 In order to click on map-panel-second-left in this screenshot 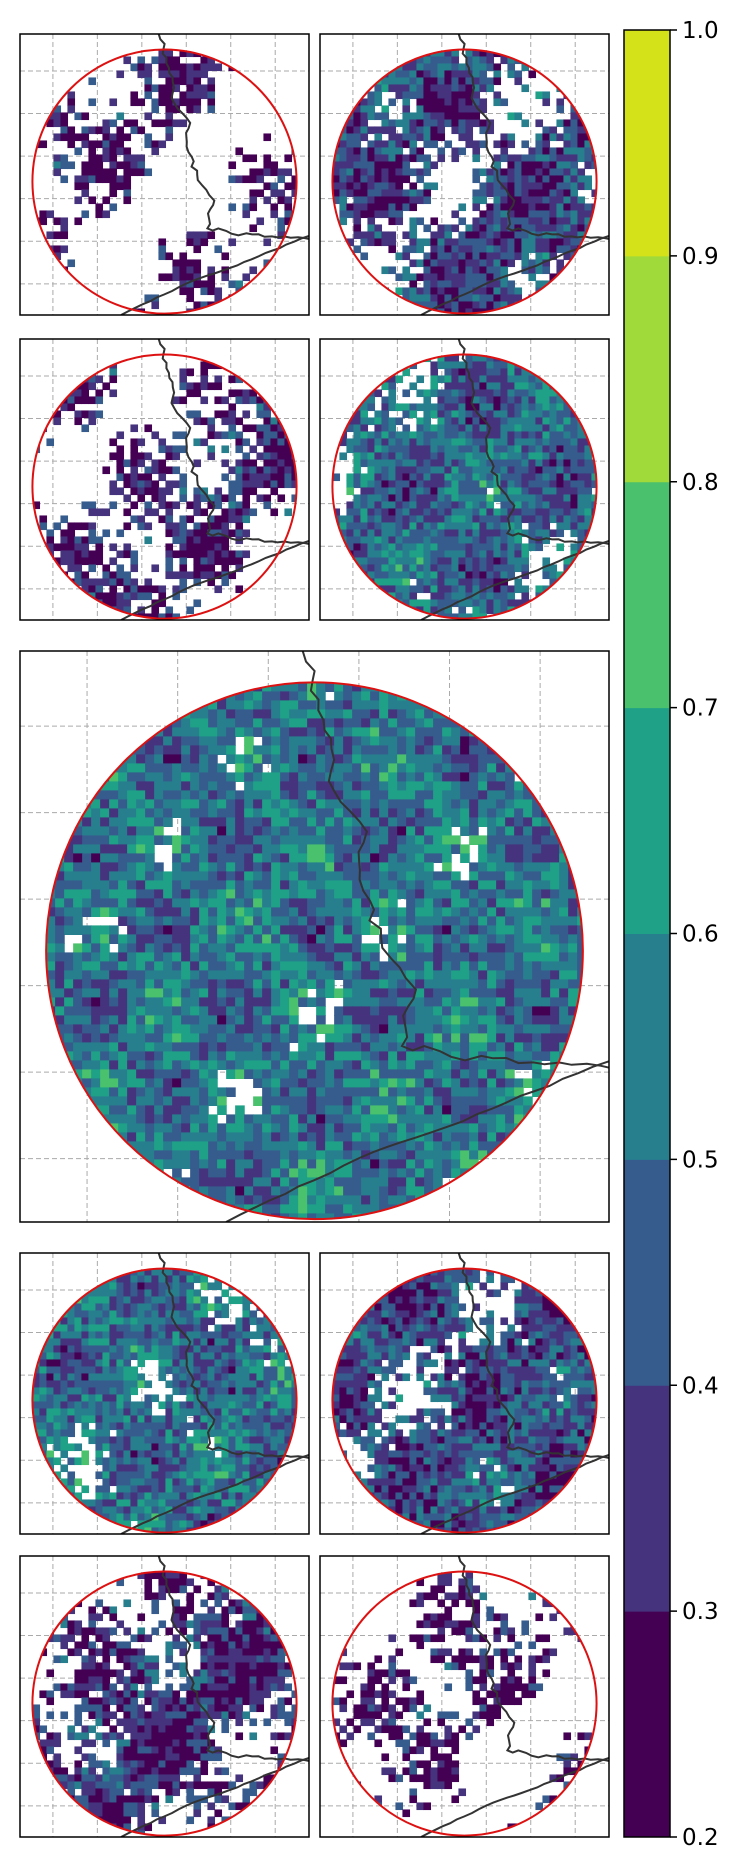, I will do `click(164, 479)`.